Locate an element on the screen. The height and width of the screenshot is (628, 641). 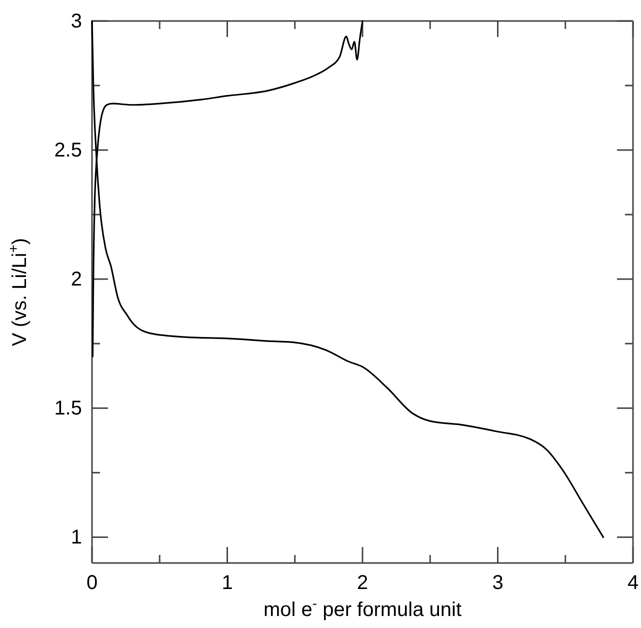
x-tick-label: 2 is located at coordinates (362, 583).